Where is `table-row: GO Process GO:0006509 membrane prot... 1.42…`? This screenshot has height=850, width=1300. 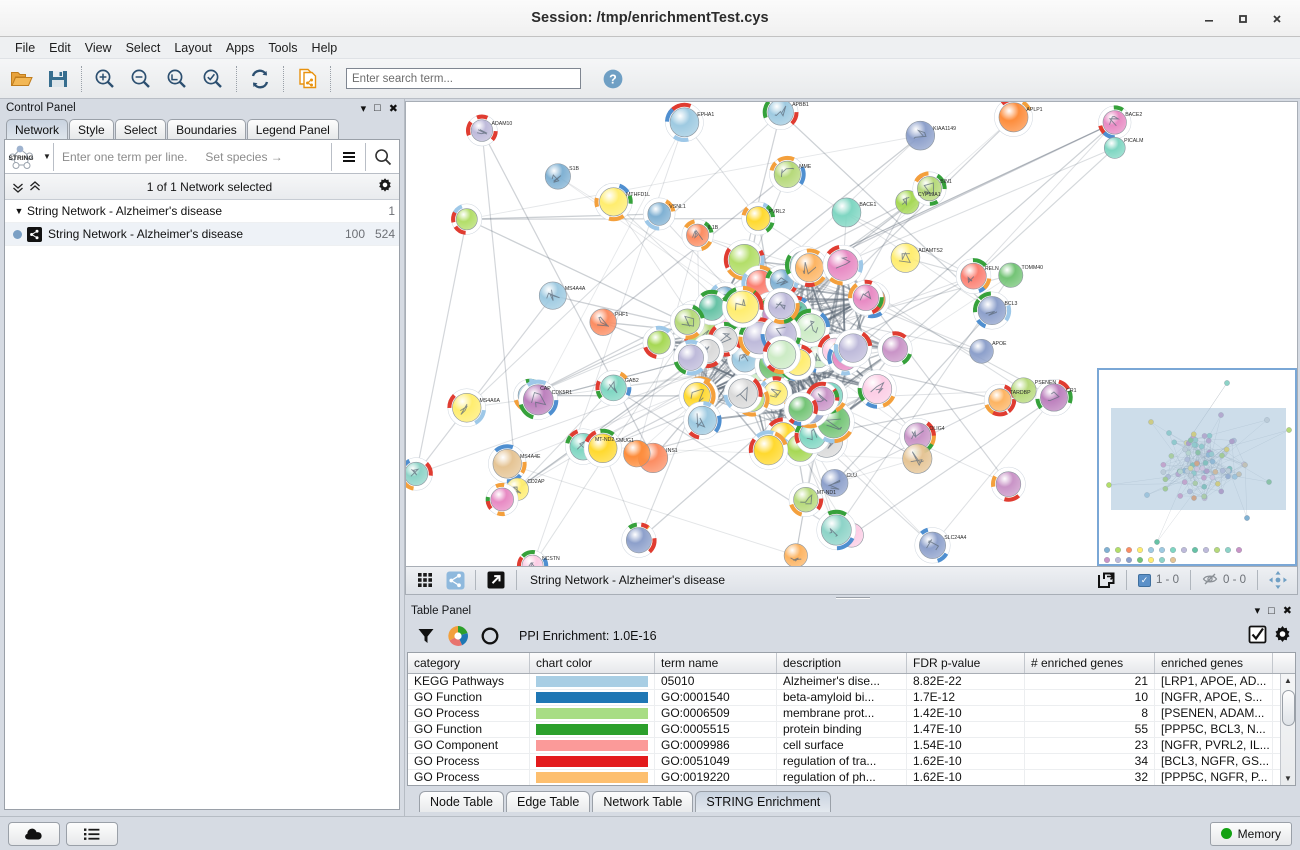
table-row: GO Process GO:0006509 membrane prot... 1.42… is located at coordinates (851, 713).